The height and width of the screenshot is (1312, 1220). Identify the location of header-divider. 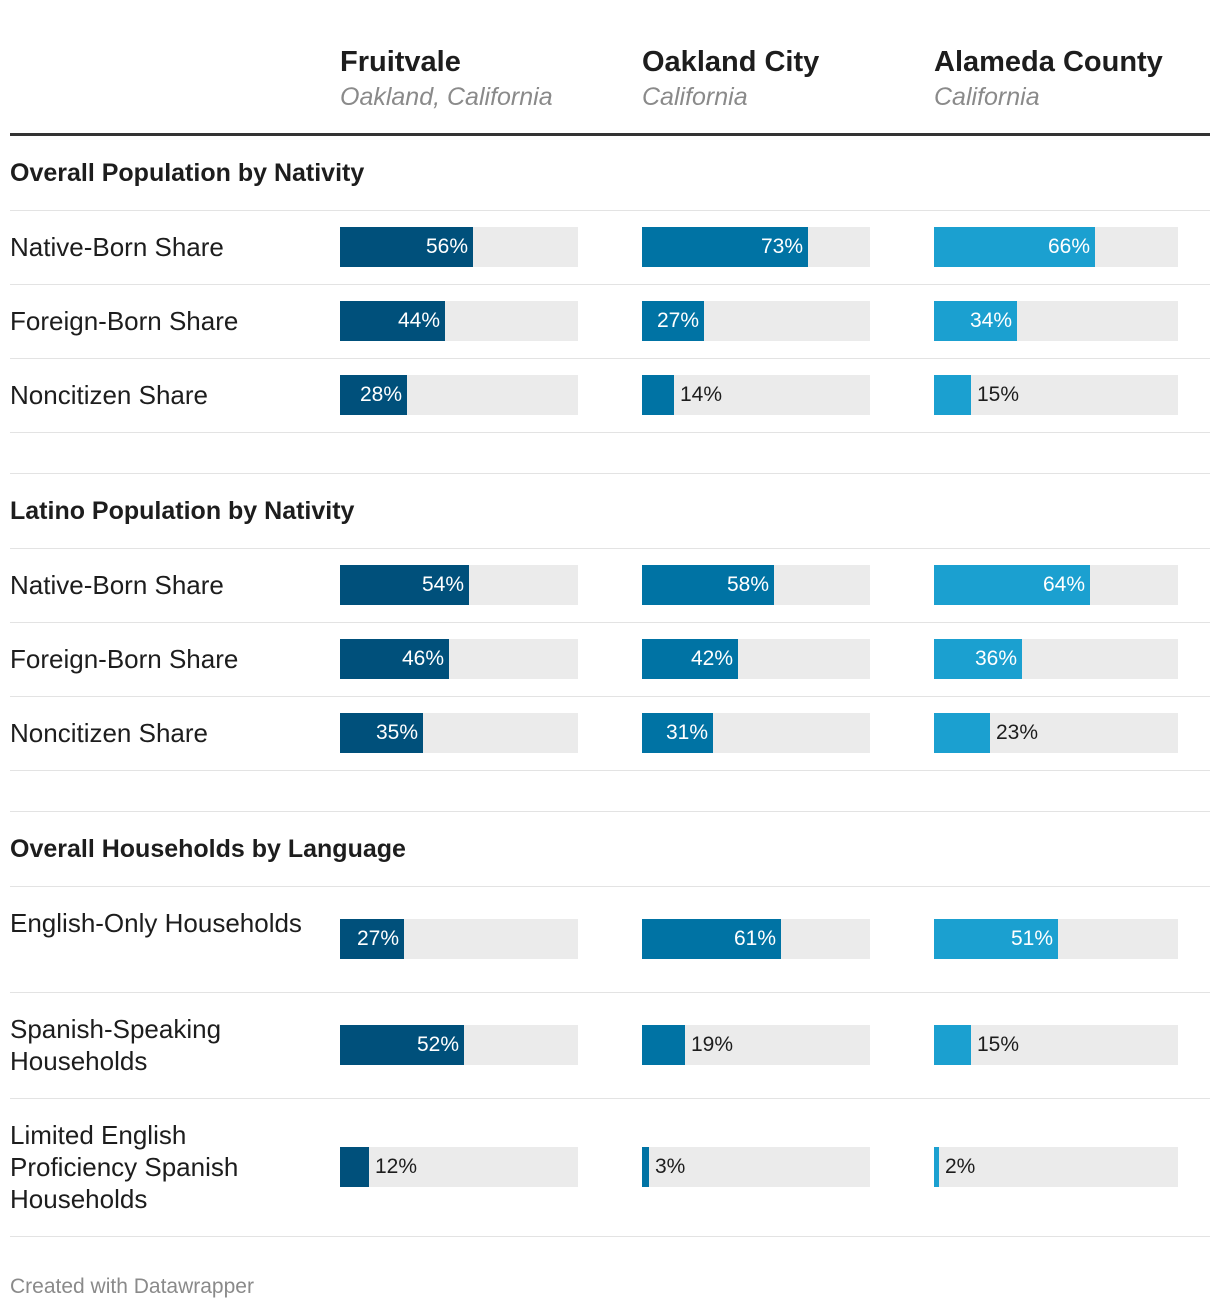
(610, 134).